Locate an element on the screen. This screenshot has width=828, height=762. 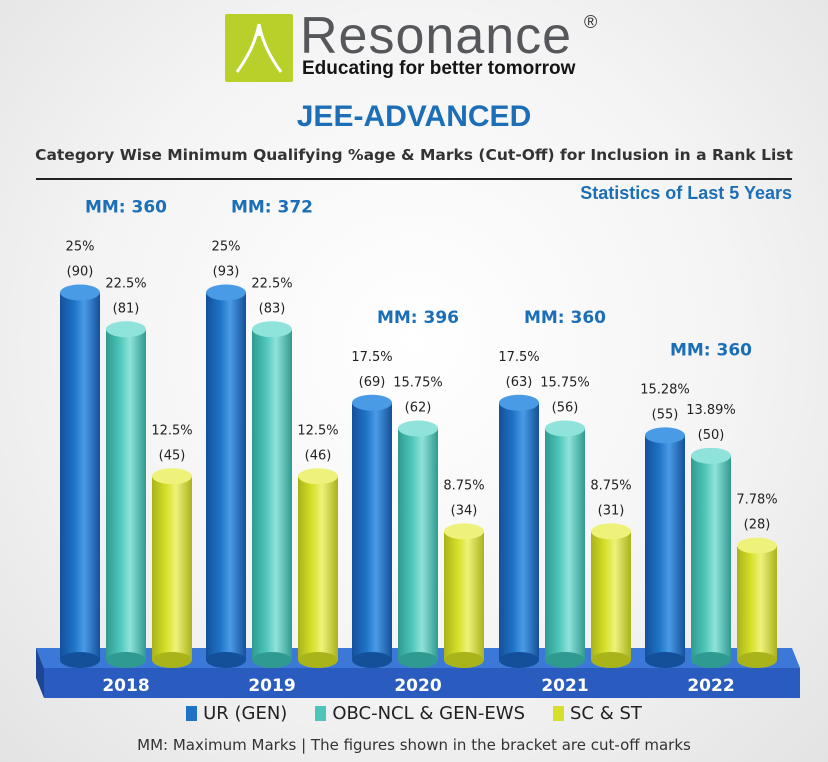
pct-label-sc-2022: 7.78% is located at coordinates (756, 500).